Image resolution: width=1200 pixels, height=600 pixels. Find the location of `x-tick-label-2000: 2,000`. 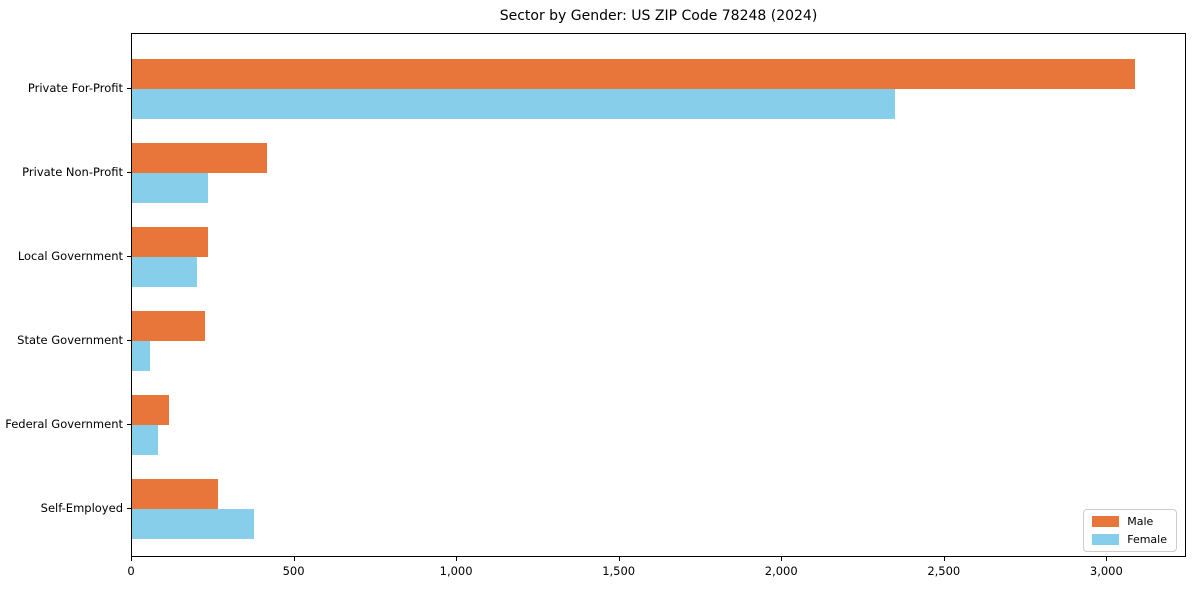

x-tick-label-2000: 2,000 is located at coordinates (781, 571).